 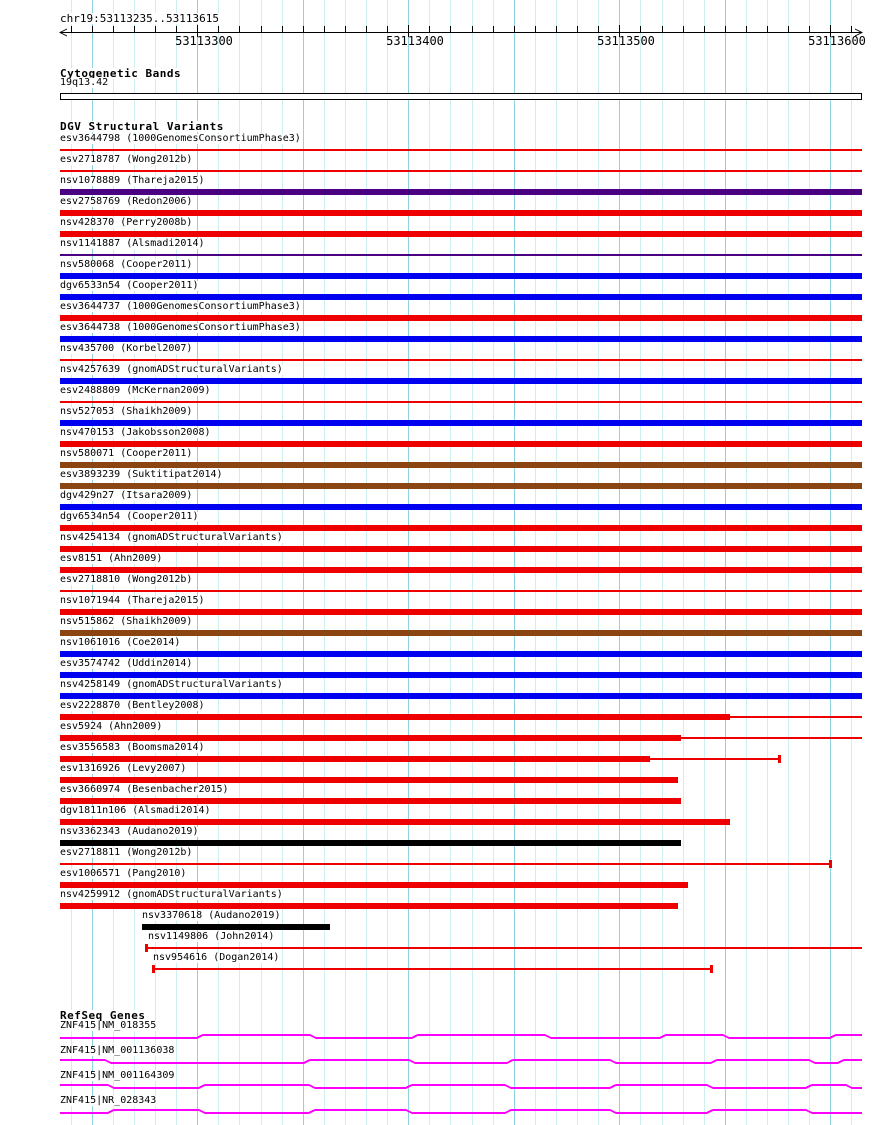 I want to click on dgv-variant-label: esv2488809 (McKernan2009), so click(x=135, y=390).